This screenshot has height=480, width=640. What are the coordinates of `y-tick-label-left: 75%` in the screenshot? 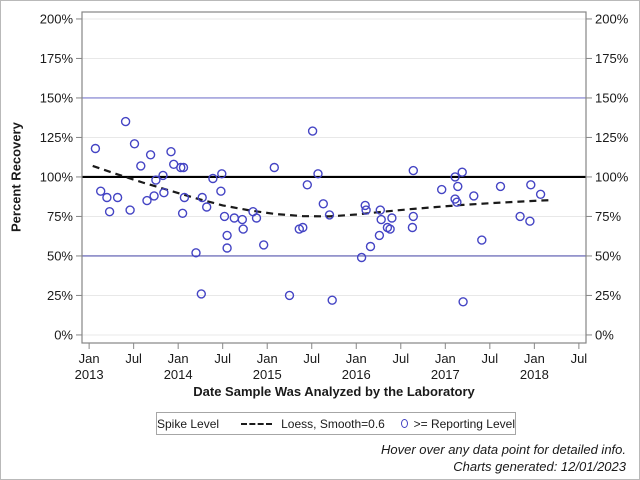 It's located at (60, 216).